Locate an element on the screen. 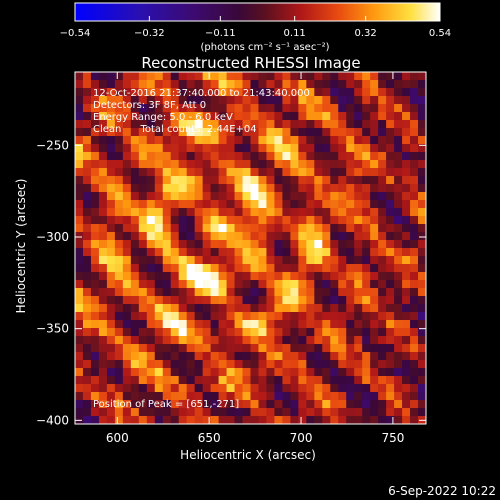 This screenshot has width=500, height=500. x-tick-label: 600 is located at coordinates (117, 438).